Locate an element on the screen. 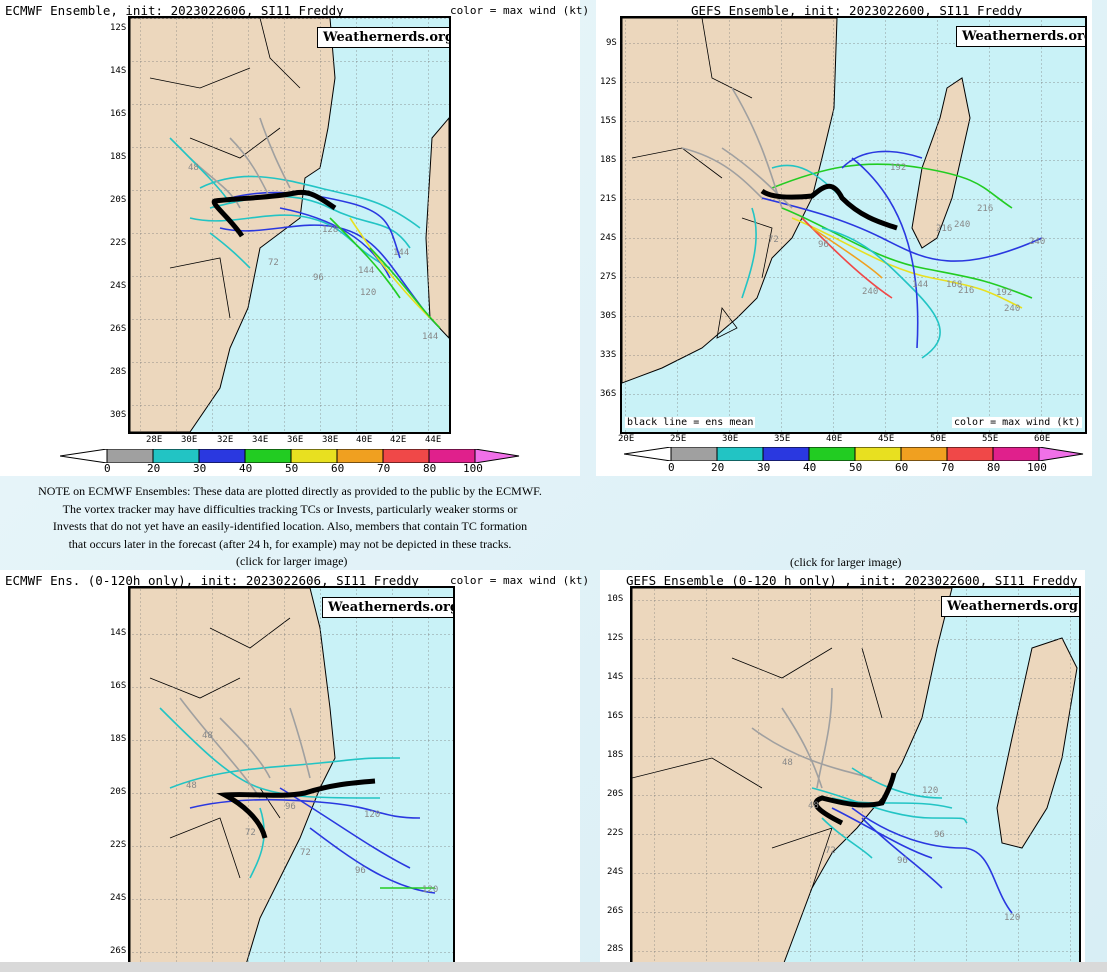 The height and width of the screenshot is (972, 1107). footer-note: black line = ens mean is located at coordinates (690, 422).